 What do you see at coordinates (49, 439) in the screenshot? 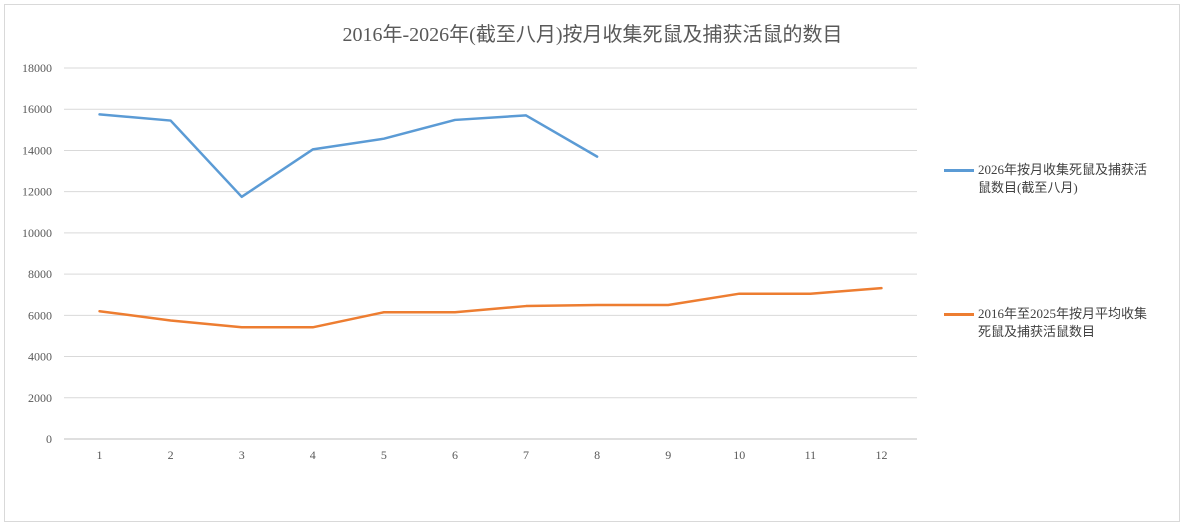
I see `y-tick-label: 0` at bounding box center [49, 439].